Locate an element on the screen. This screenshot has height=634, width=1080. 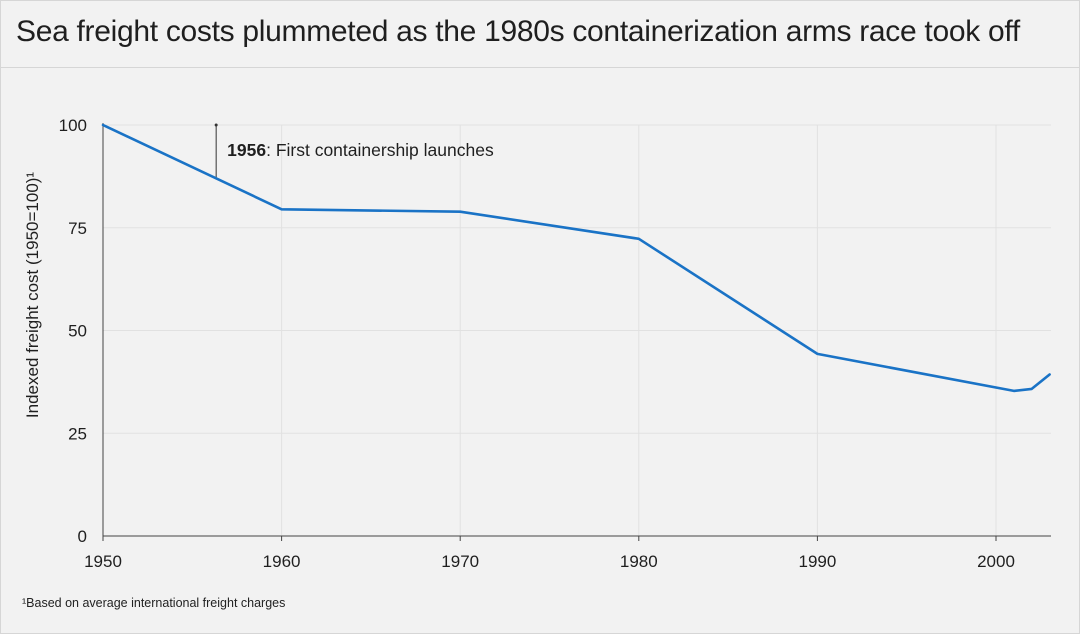
y-tick-label: 100 is located at coordinates (73, 125).